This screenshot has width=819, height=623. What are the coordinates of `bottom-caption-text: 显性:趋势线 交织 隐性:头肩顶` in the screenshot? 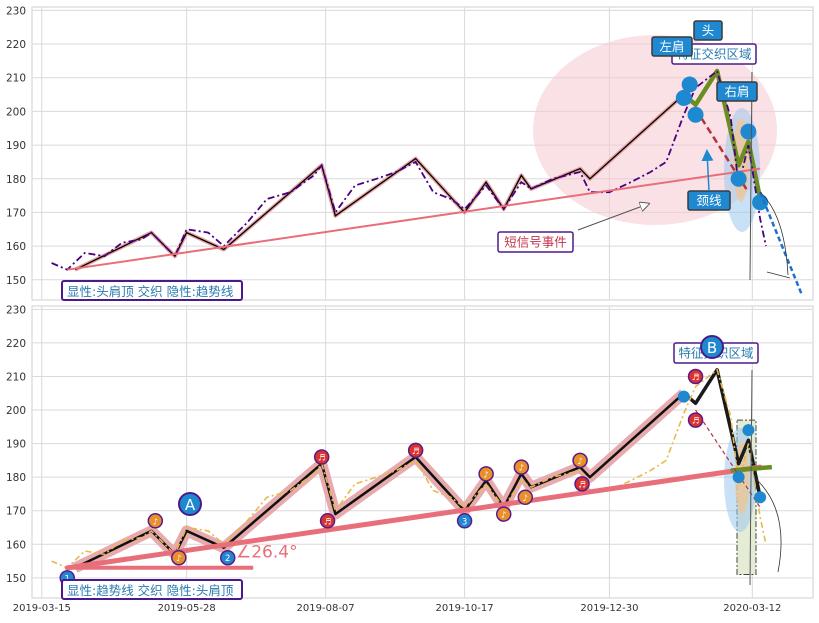 It's located at (150, 590).